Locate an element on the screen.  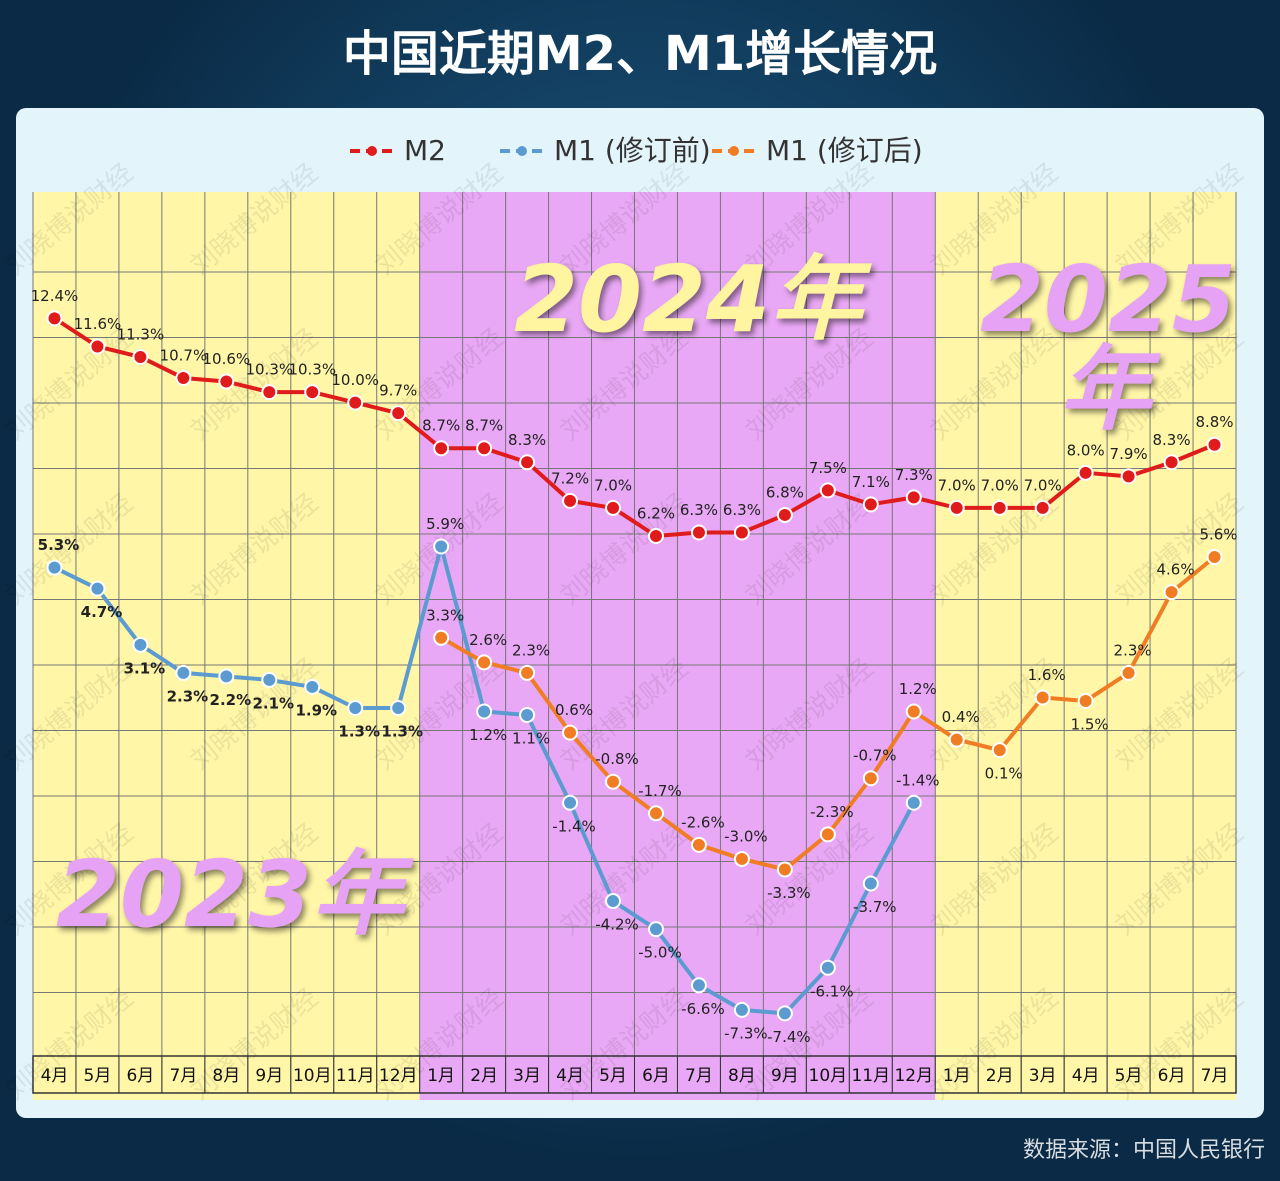
data-label: -0.7% is located at coordinates (875, 756).